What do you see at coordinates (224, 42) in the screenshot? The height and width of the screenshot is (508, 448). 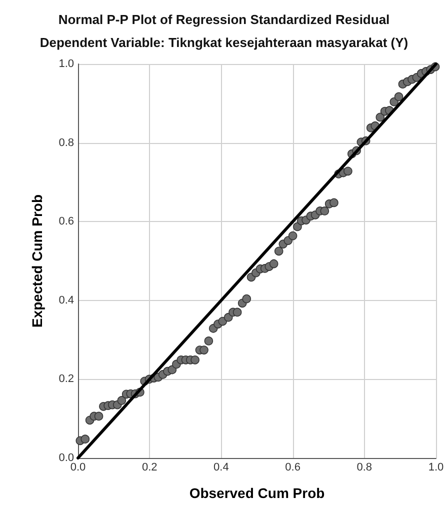 I see `chart-subtitle: Dependent Variable: Tikngkat kesejahteraan masyarakat (Y)` at bounding box center [224, 42].